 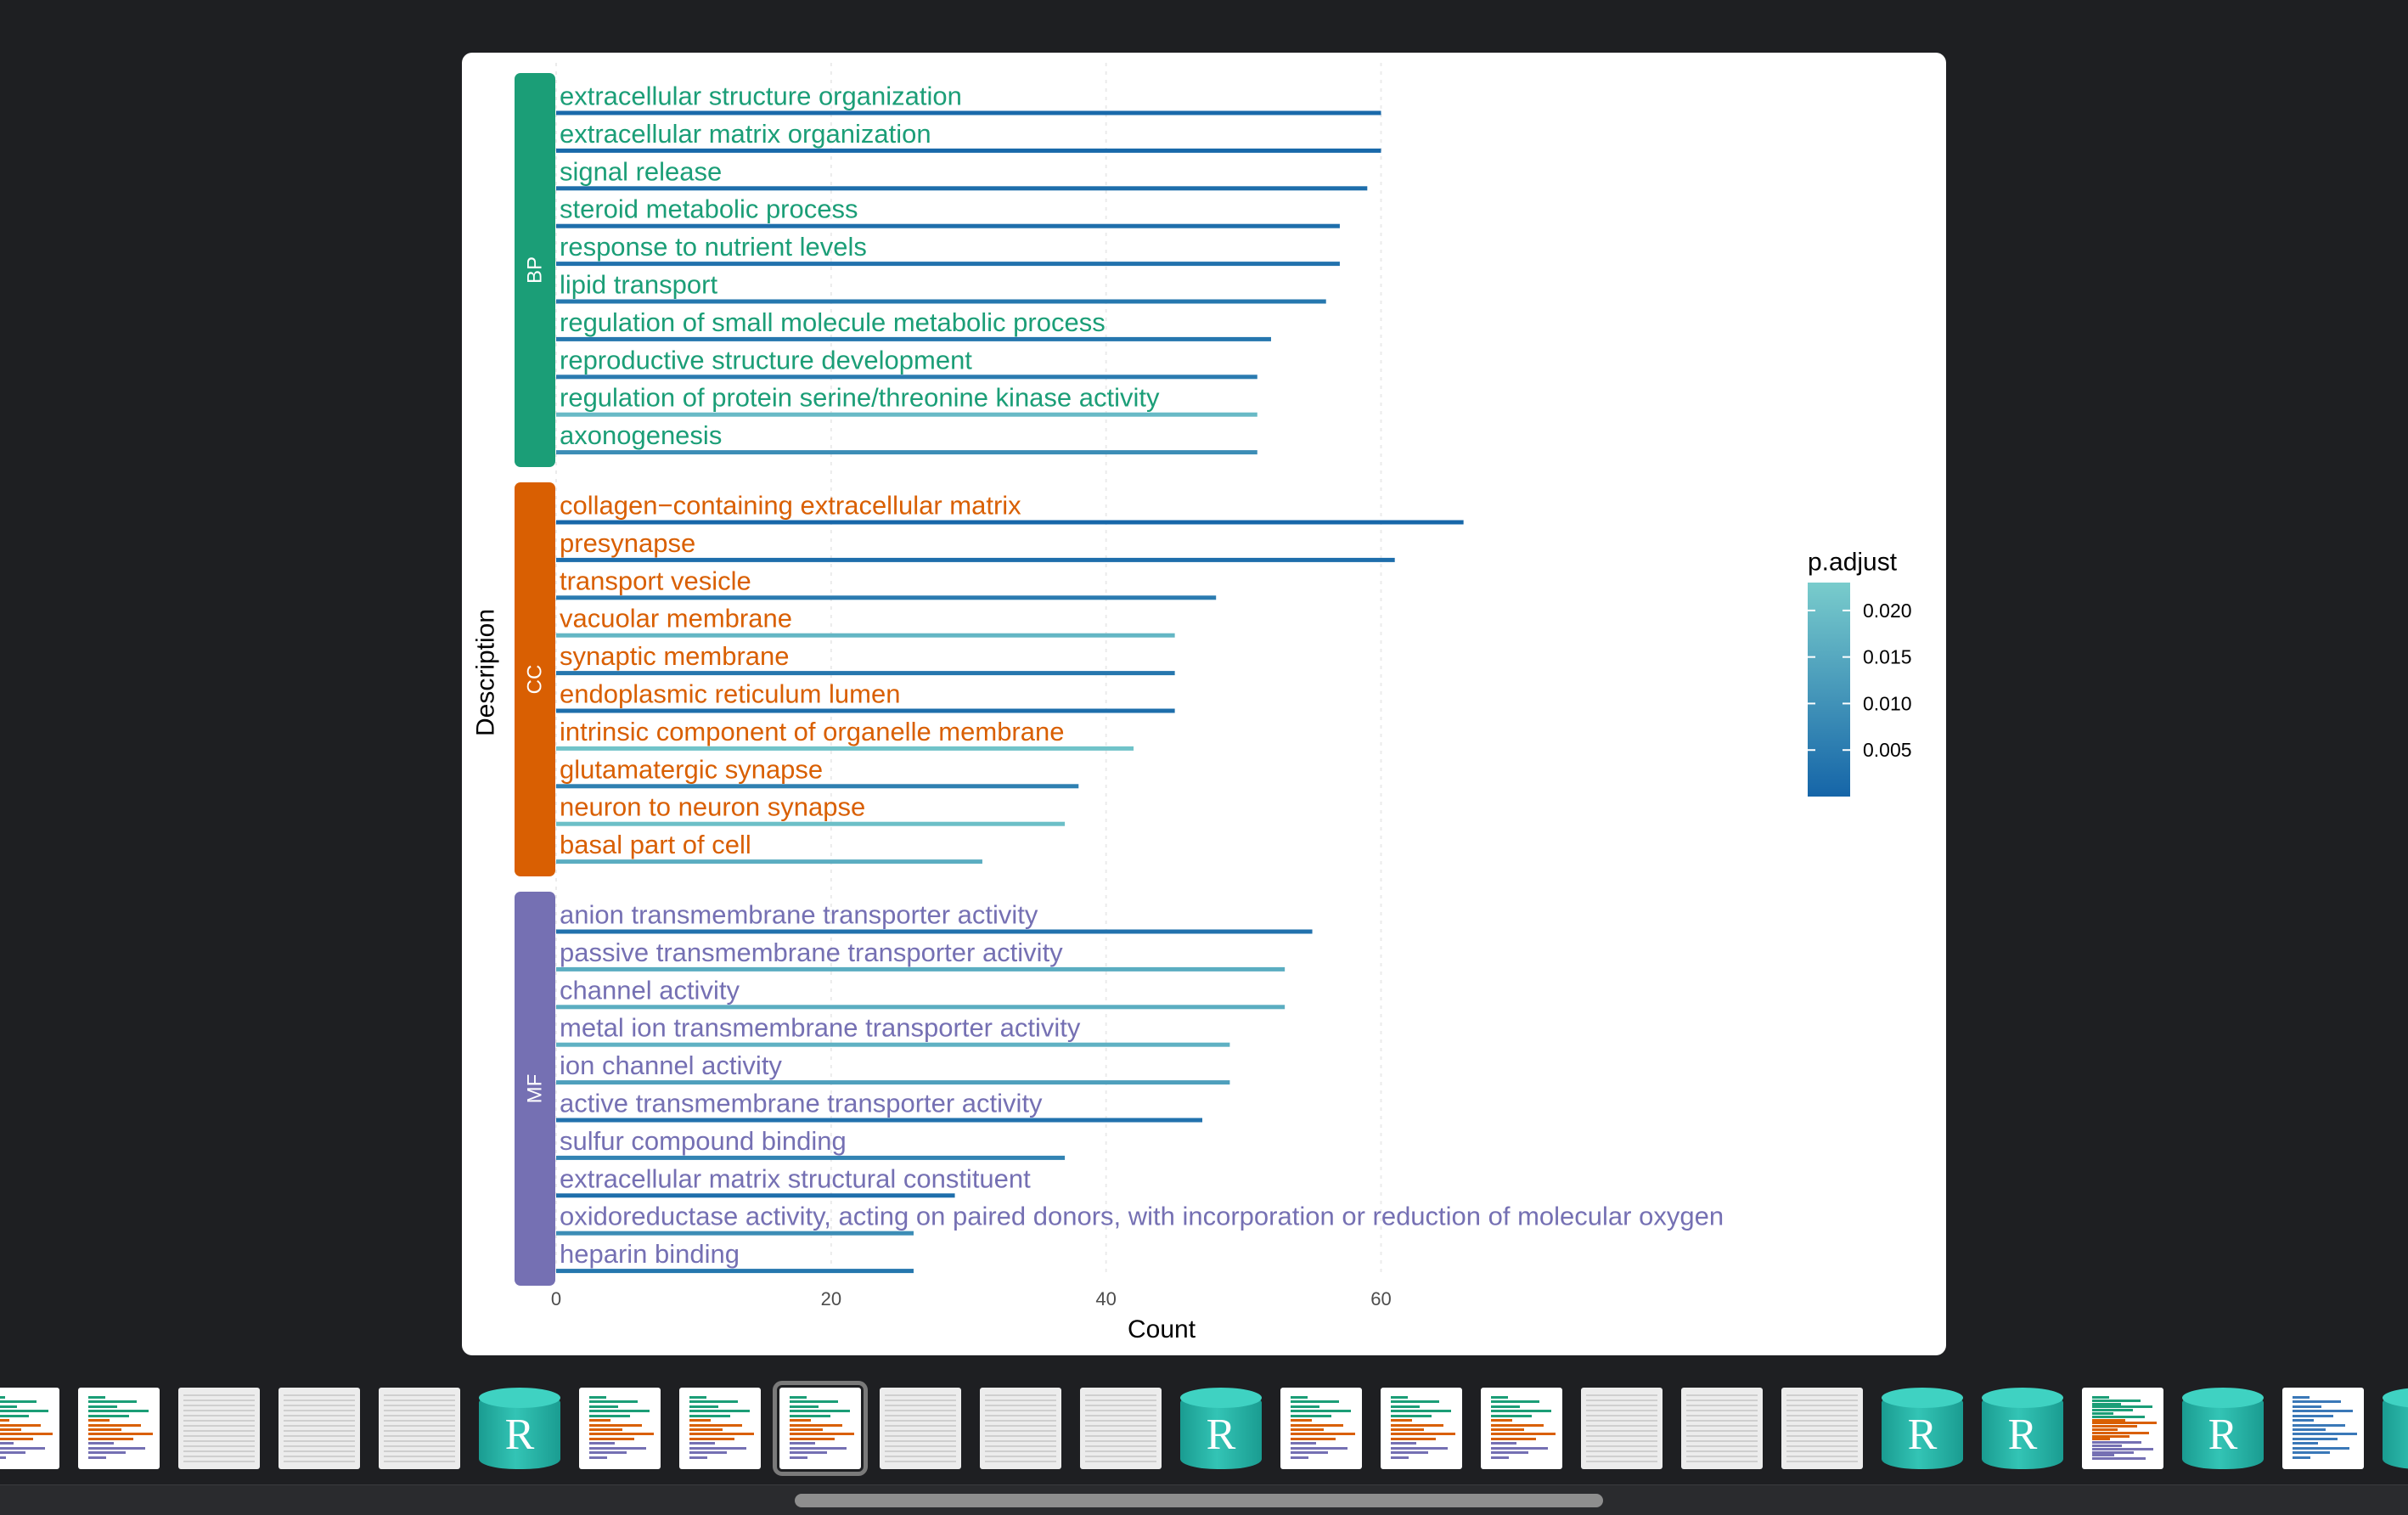 What do you see at coordinates (2323, 1428) in the screenshot?
I see `thumbnail-chart-wide` at bounding box center [2323, 1428].